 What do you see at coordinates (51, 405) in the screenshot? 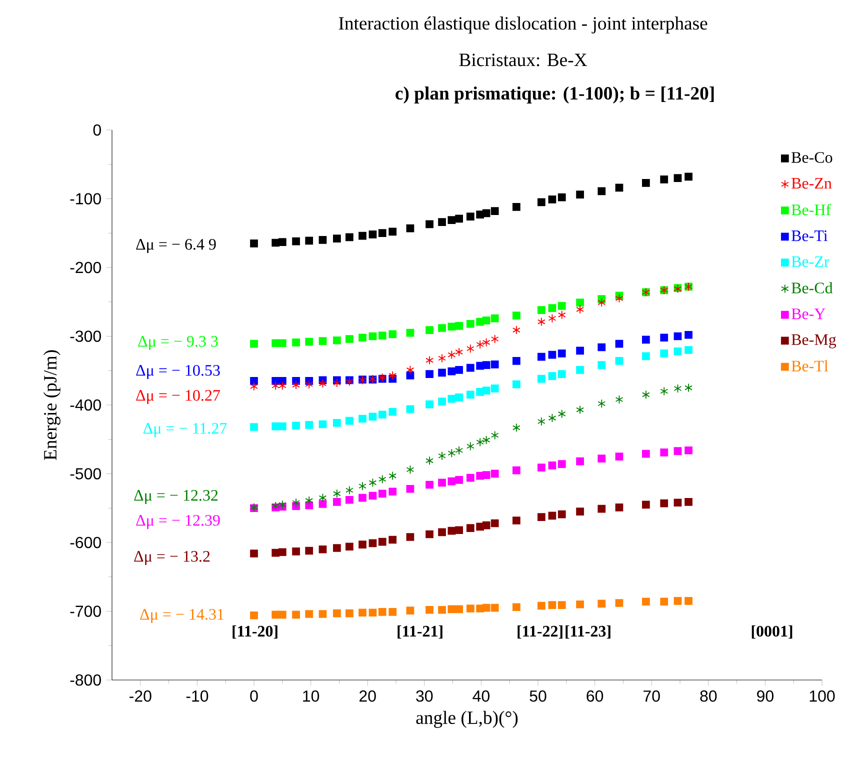
I see `y-axis-title: Energie (pJ/m)` at bounding box center [51, 405].